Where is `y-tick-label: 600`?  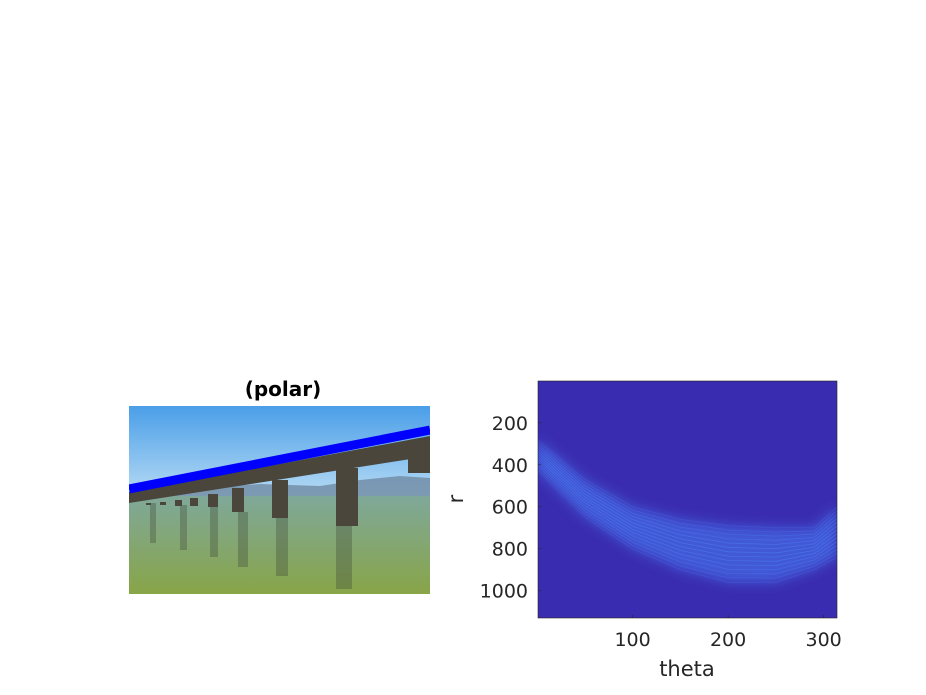 y-tick-label: 600 is located at coordinates (510, 508).